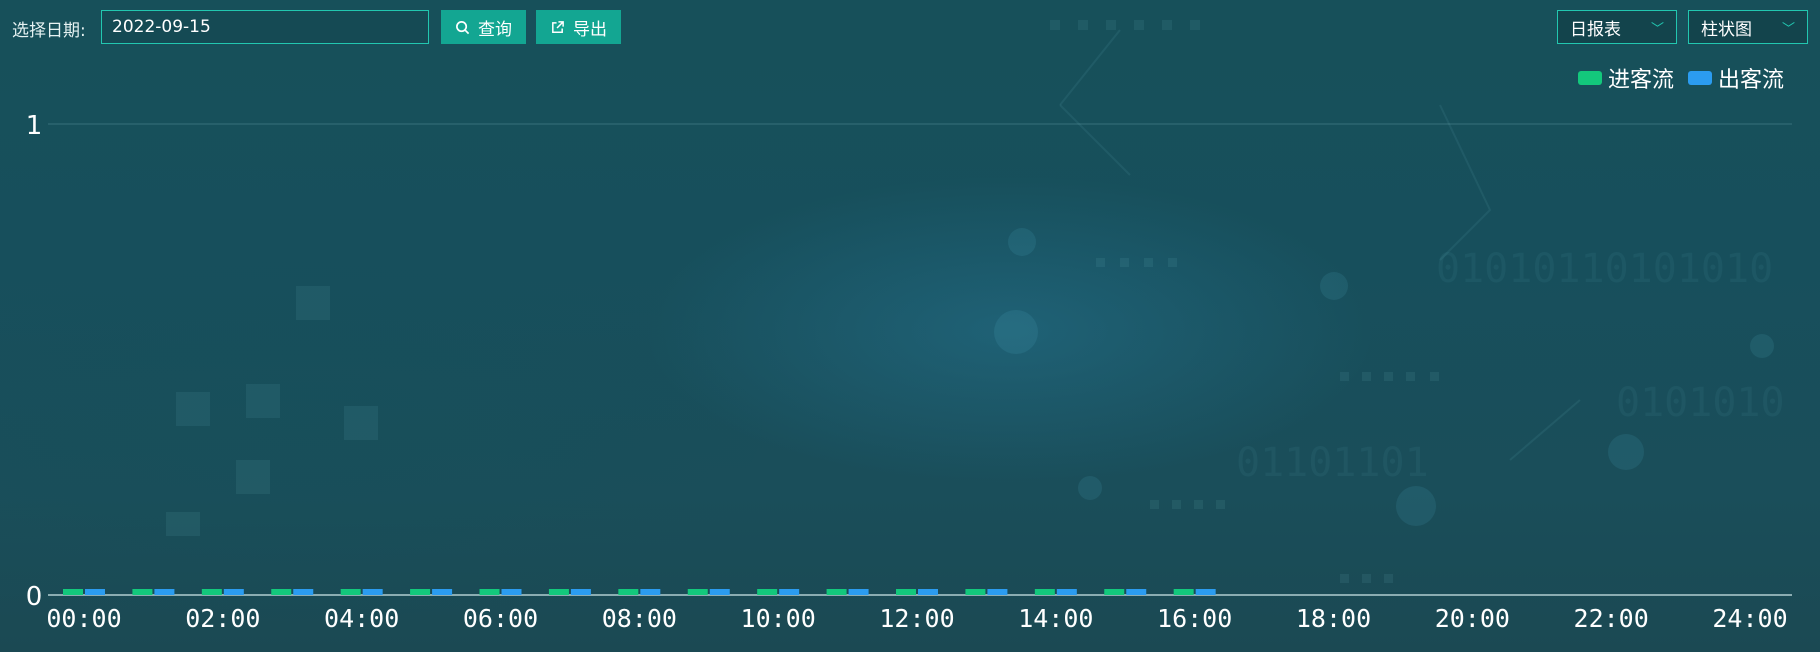 The width and height of the screenshot is (1820, 652). What do you see at coordinates (1604, 269) in the screenshot?
I see `svg-text: 01010110101010` at bounding box center [1604, 269].